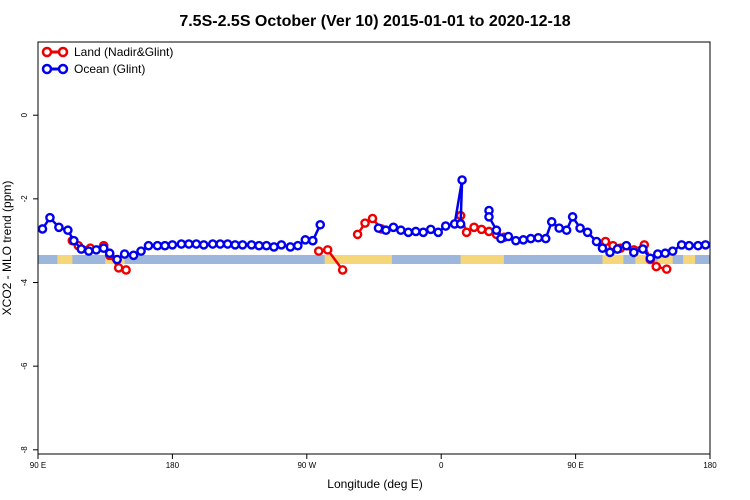 This screenshot has height=500, width=750. What do you see at coordinates (107, 60) in the screenshot?
I see `legend: Land (Nadir&Glint) Ocean (Glint)` at bounding box center [107, 60].